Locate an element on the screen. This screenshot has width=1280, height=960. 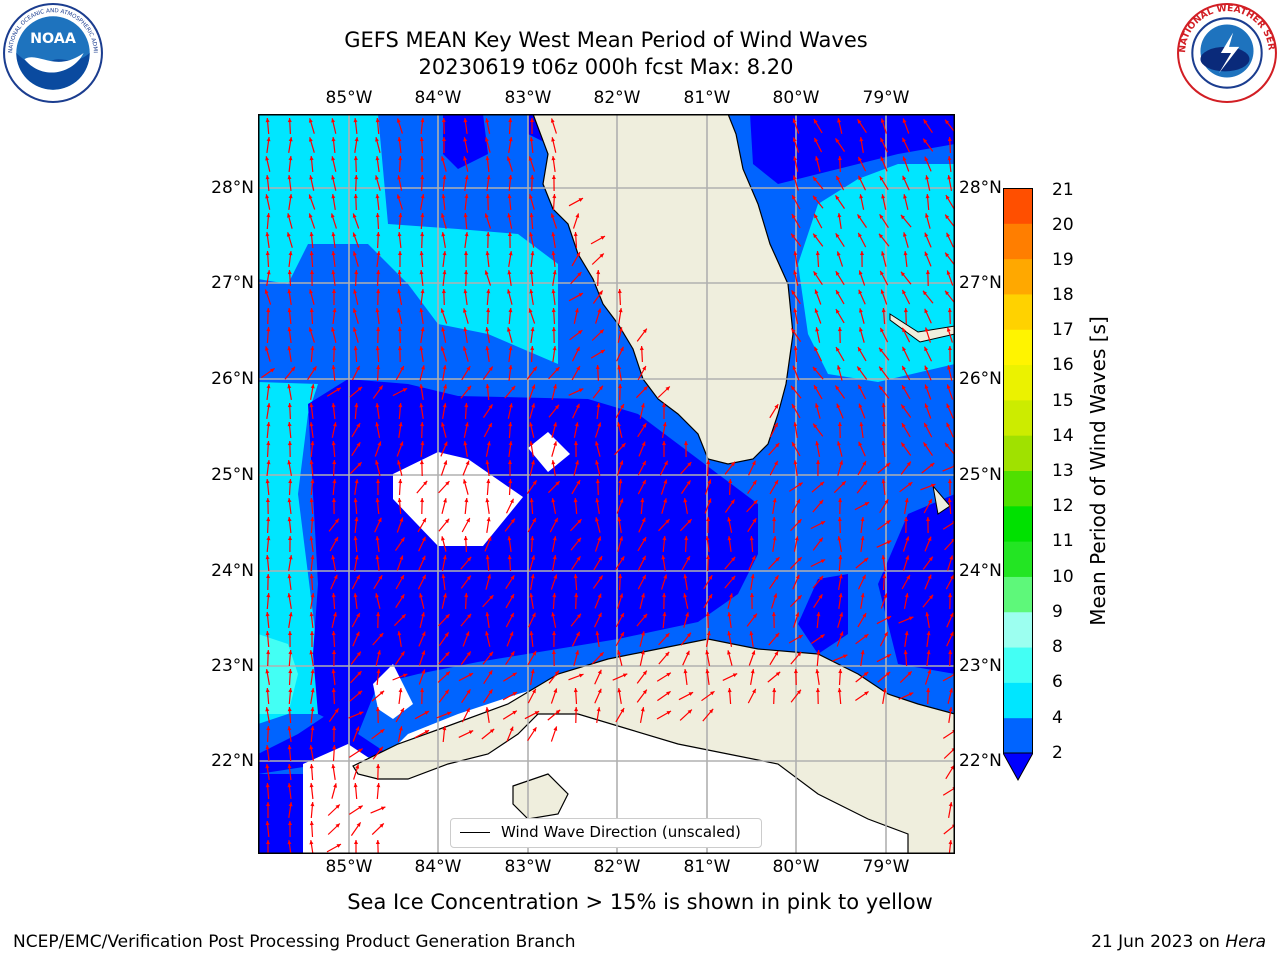
colorbar-tick: 19 is located at coordinates (1063, 260).